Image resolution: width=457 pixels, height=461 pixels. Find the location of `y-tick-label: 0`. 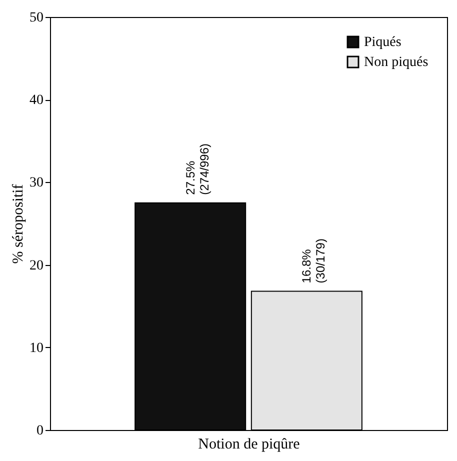

y-tick-label: 0 is located at coordinates (40, 431).